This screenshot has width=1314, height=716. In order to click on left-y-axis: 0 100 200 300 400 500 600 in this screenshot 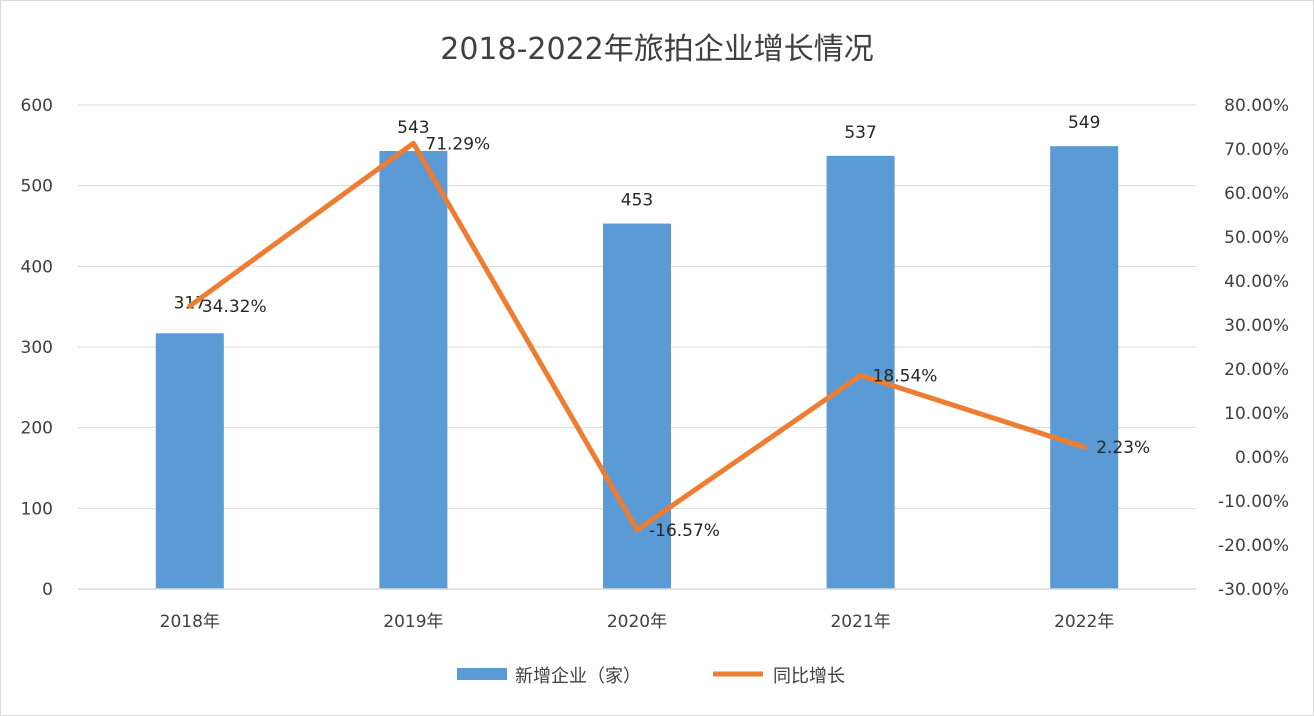, I will do `click(37, 348)`.